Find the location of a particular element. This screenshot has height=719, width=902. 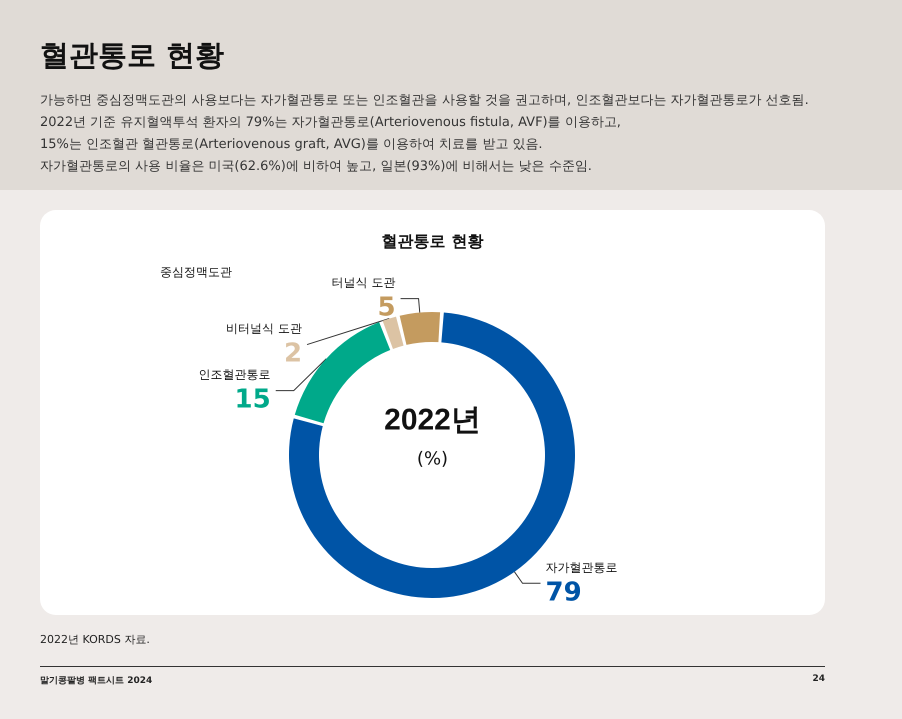

slice-label: 자가혈관통로 is located at coordinates (582, 567).